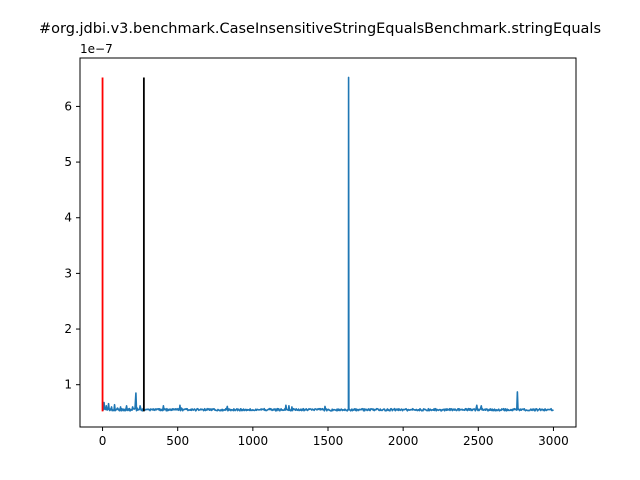  What do you see at coordinates (103, 441) in the screenshot?
I see `x-tick-label: 0` at bounding box center [103, 441].